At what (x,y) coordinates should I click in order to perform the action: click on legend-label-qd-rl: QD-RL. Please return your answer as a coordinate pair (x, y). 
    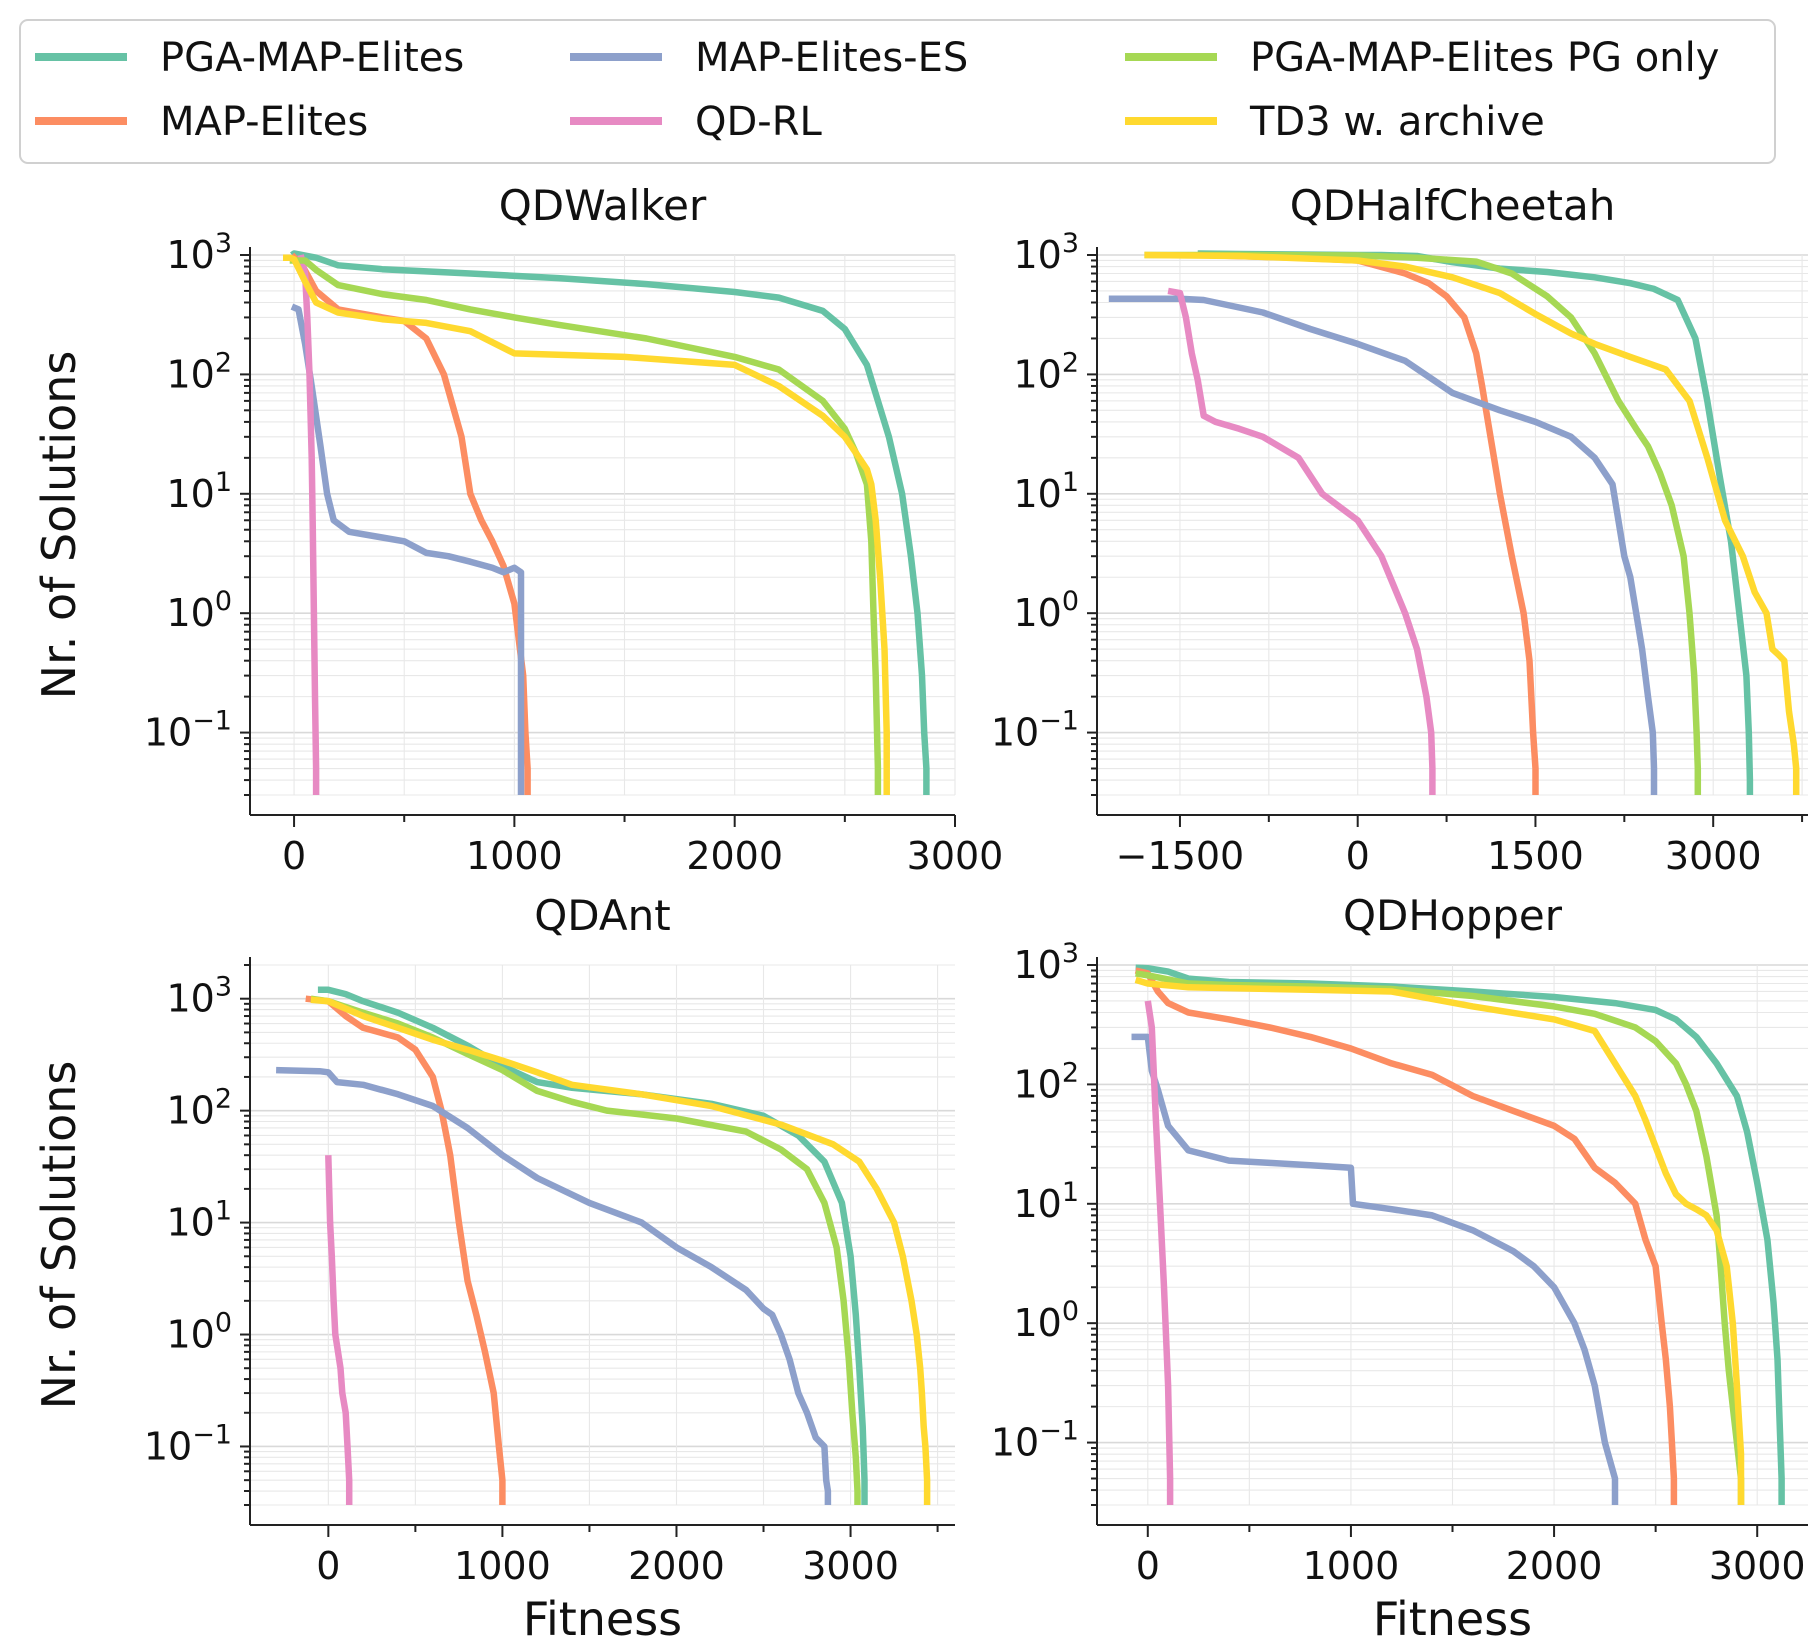
    Looking at the image, I should click on (759, 122).